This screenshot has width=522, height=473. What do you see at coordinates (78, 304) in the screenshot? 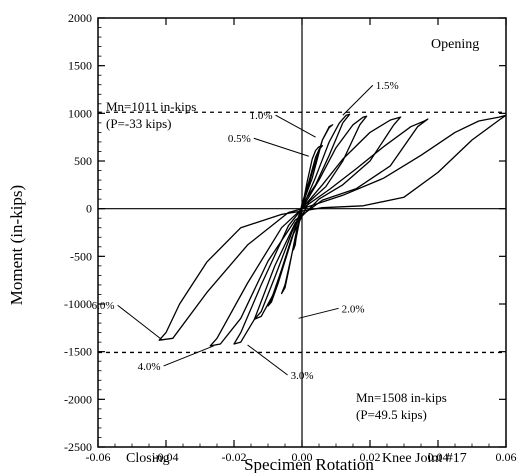
I see `y-tick-label: -1000` at bounding box center [78, 304].